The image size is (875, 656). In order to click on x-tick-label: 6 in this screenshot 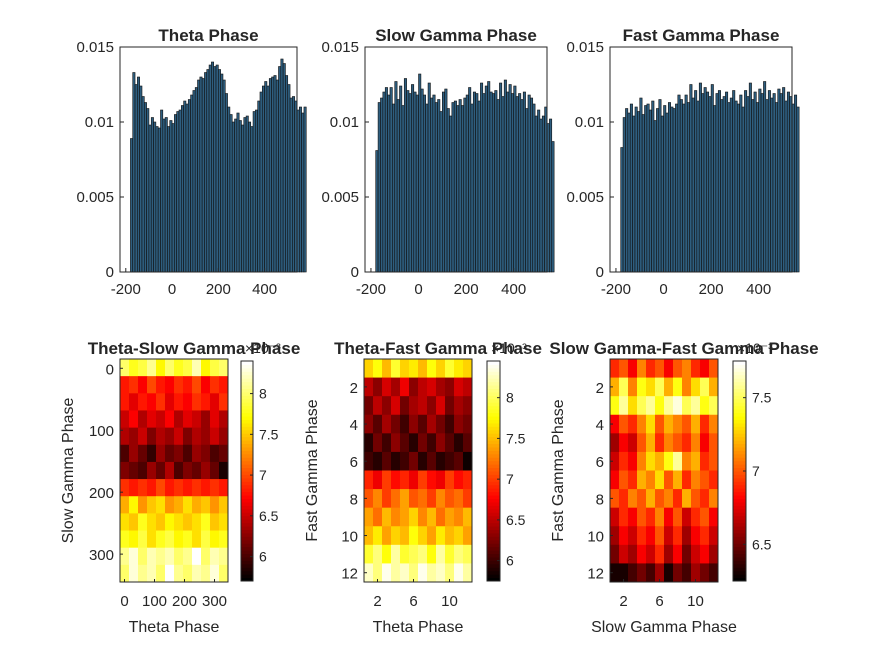, I will do `click(413, 601)`.